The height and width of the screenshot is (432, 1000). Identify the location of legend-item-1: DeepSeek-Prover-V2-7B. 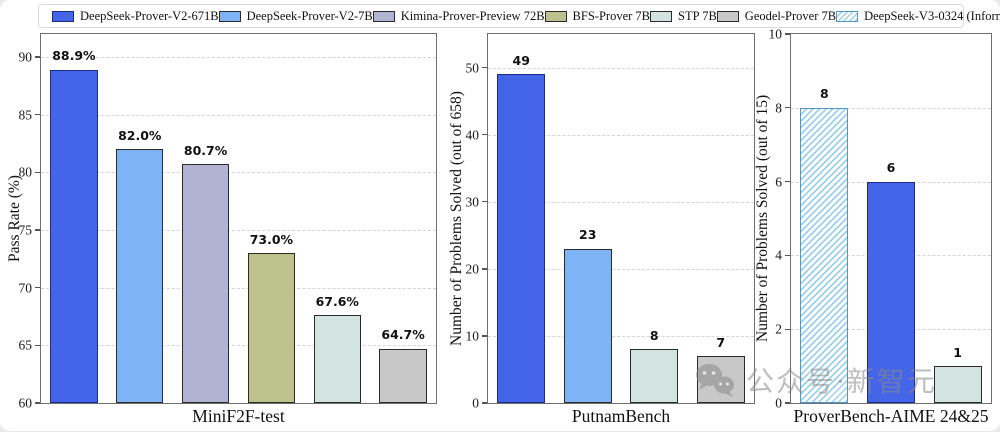
(295, 16).